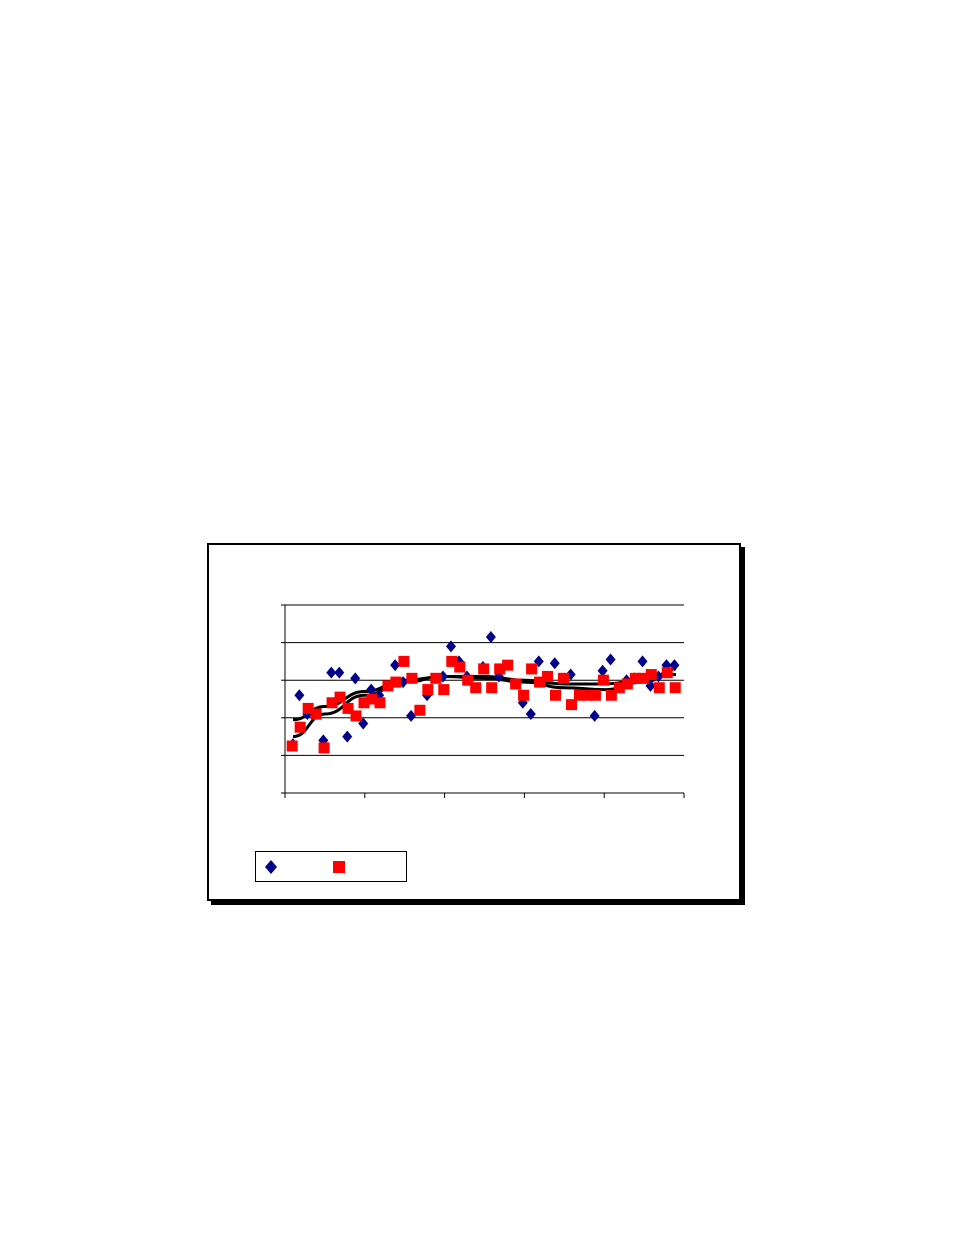 The image size is (954, 1235). I want to click on axis-ticks, so click(483, 701).